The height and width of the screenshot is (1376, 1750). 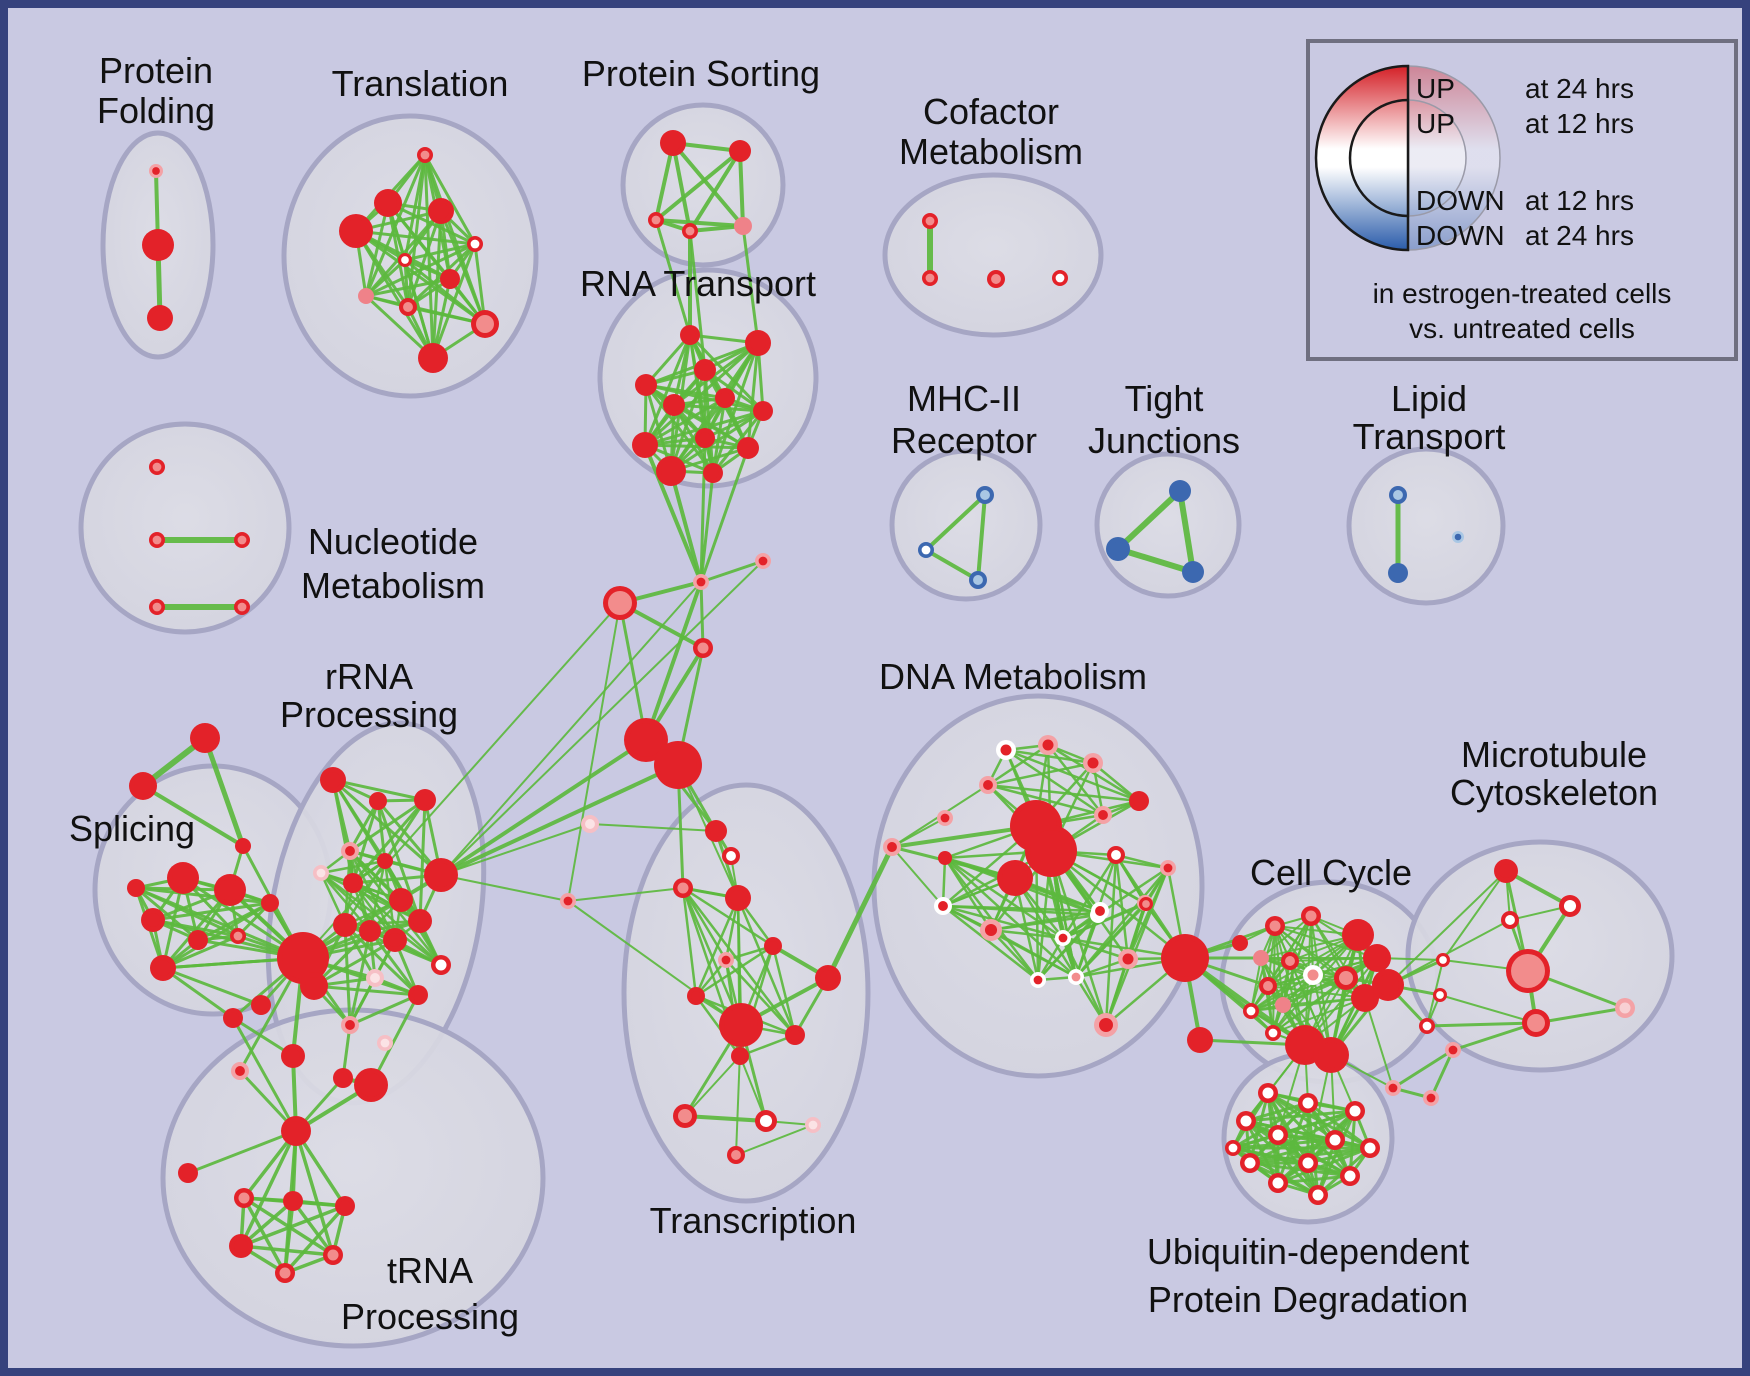 What do you see at coordinates (964, 440) in the screenshot?
I see `cluster-label-mhc-ii-receptor: Receptor` at bounding box center [964, 440].